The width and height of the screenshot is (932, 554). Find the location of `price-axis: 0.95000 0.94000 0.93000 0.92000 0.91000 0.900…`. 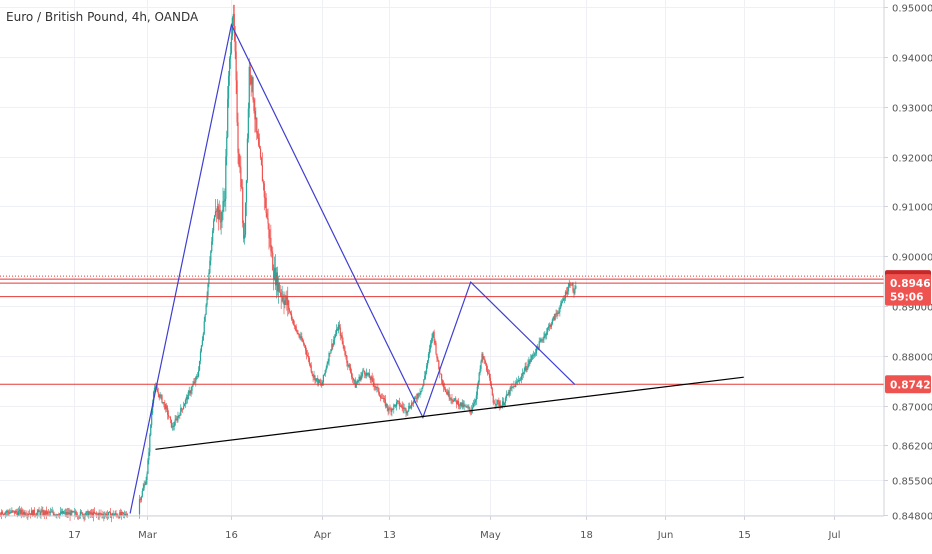

price-axis: 0.95000 0.94000 0.93000 0.92000 0.91000 0.900… is located at coordinates (908, 263).